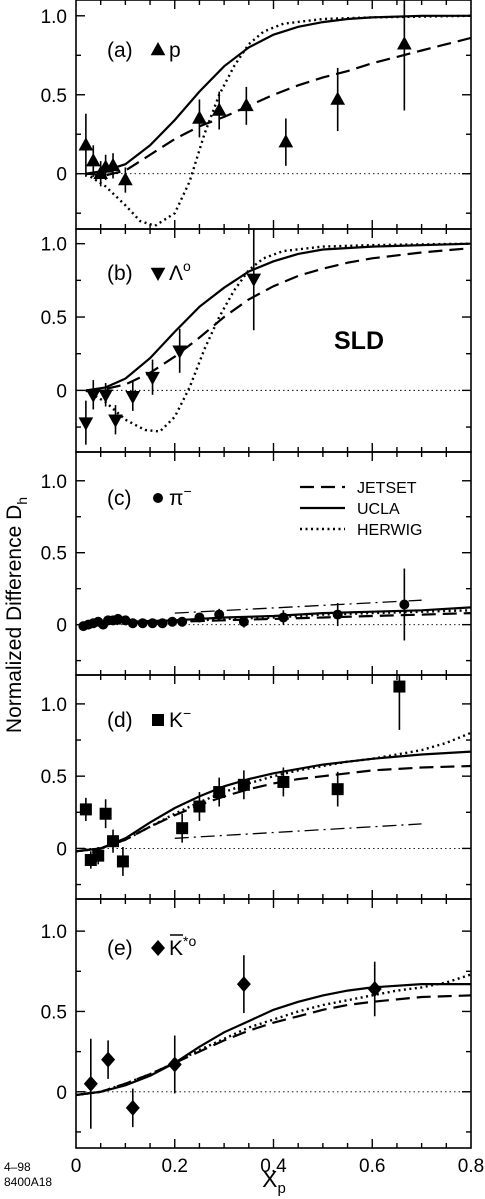 Image resolution: width=485 pixels, height=1199 pixels. Describe the element at coordinates (22, 501) in the screenshot. I see `y-axis-label-sub: h` at that location.